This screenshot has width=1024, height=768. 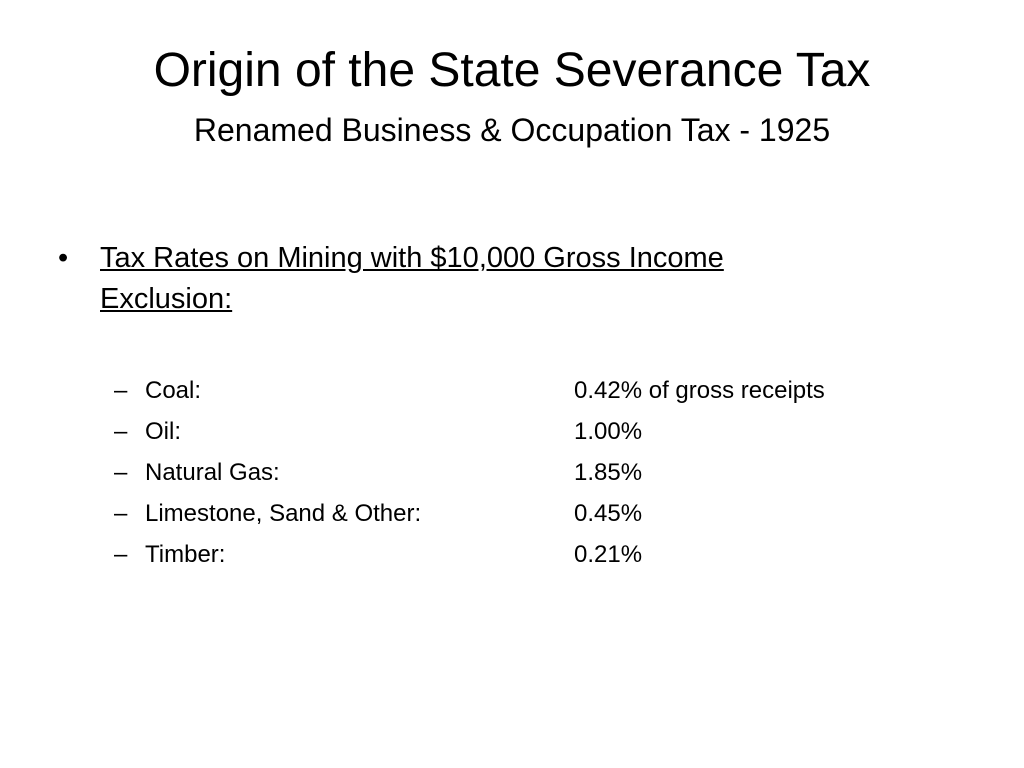 I want to click on rate-item: – Limestone, Sand & Other: 0.45%, so click(x=512, y=513).